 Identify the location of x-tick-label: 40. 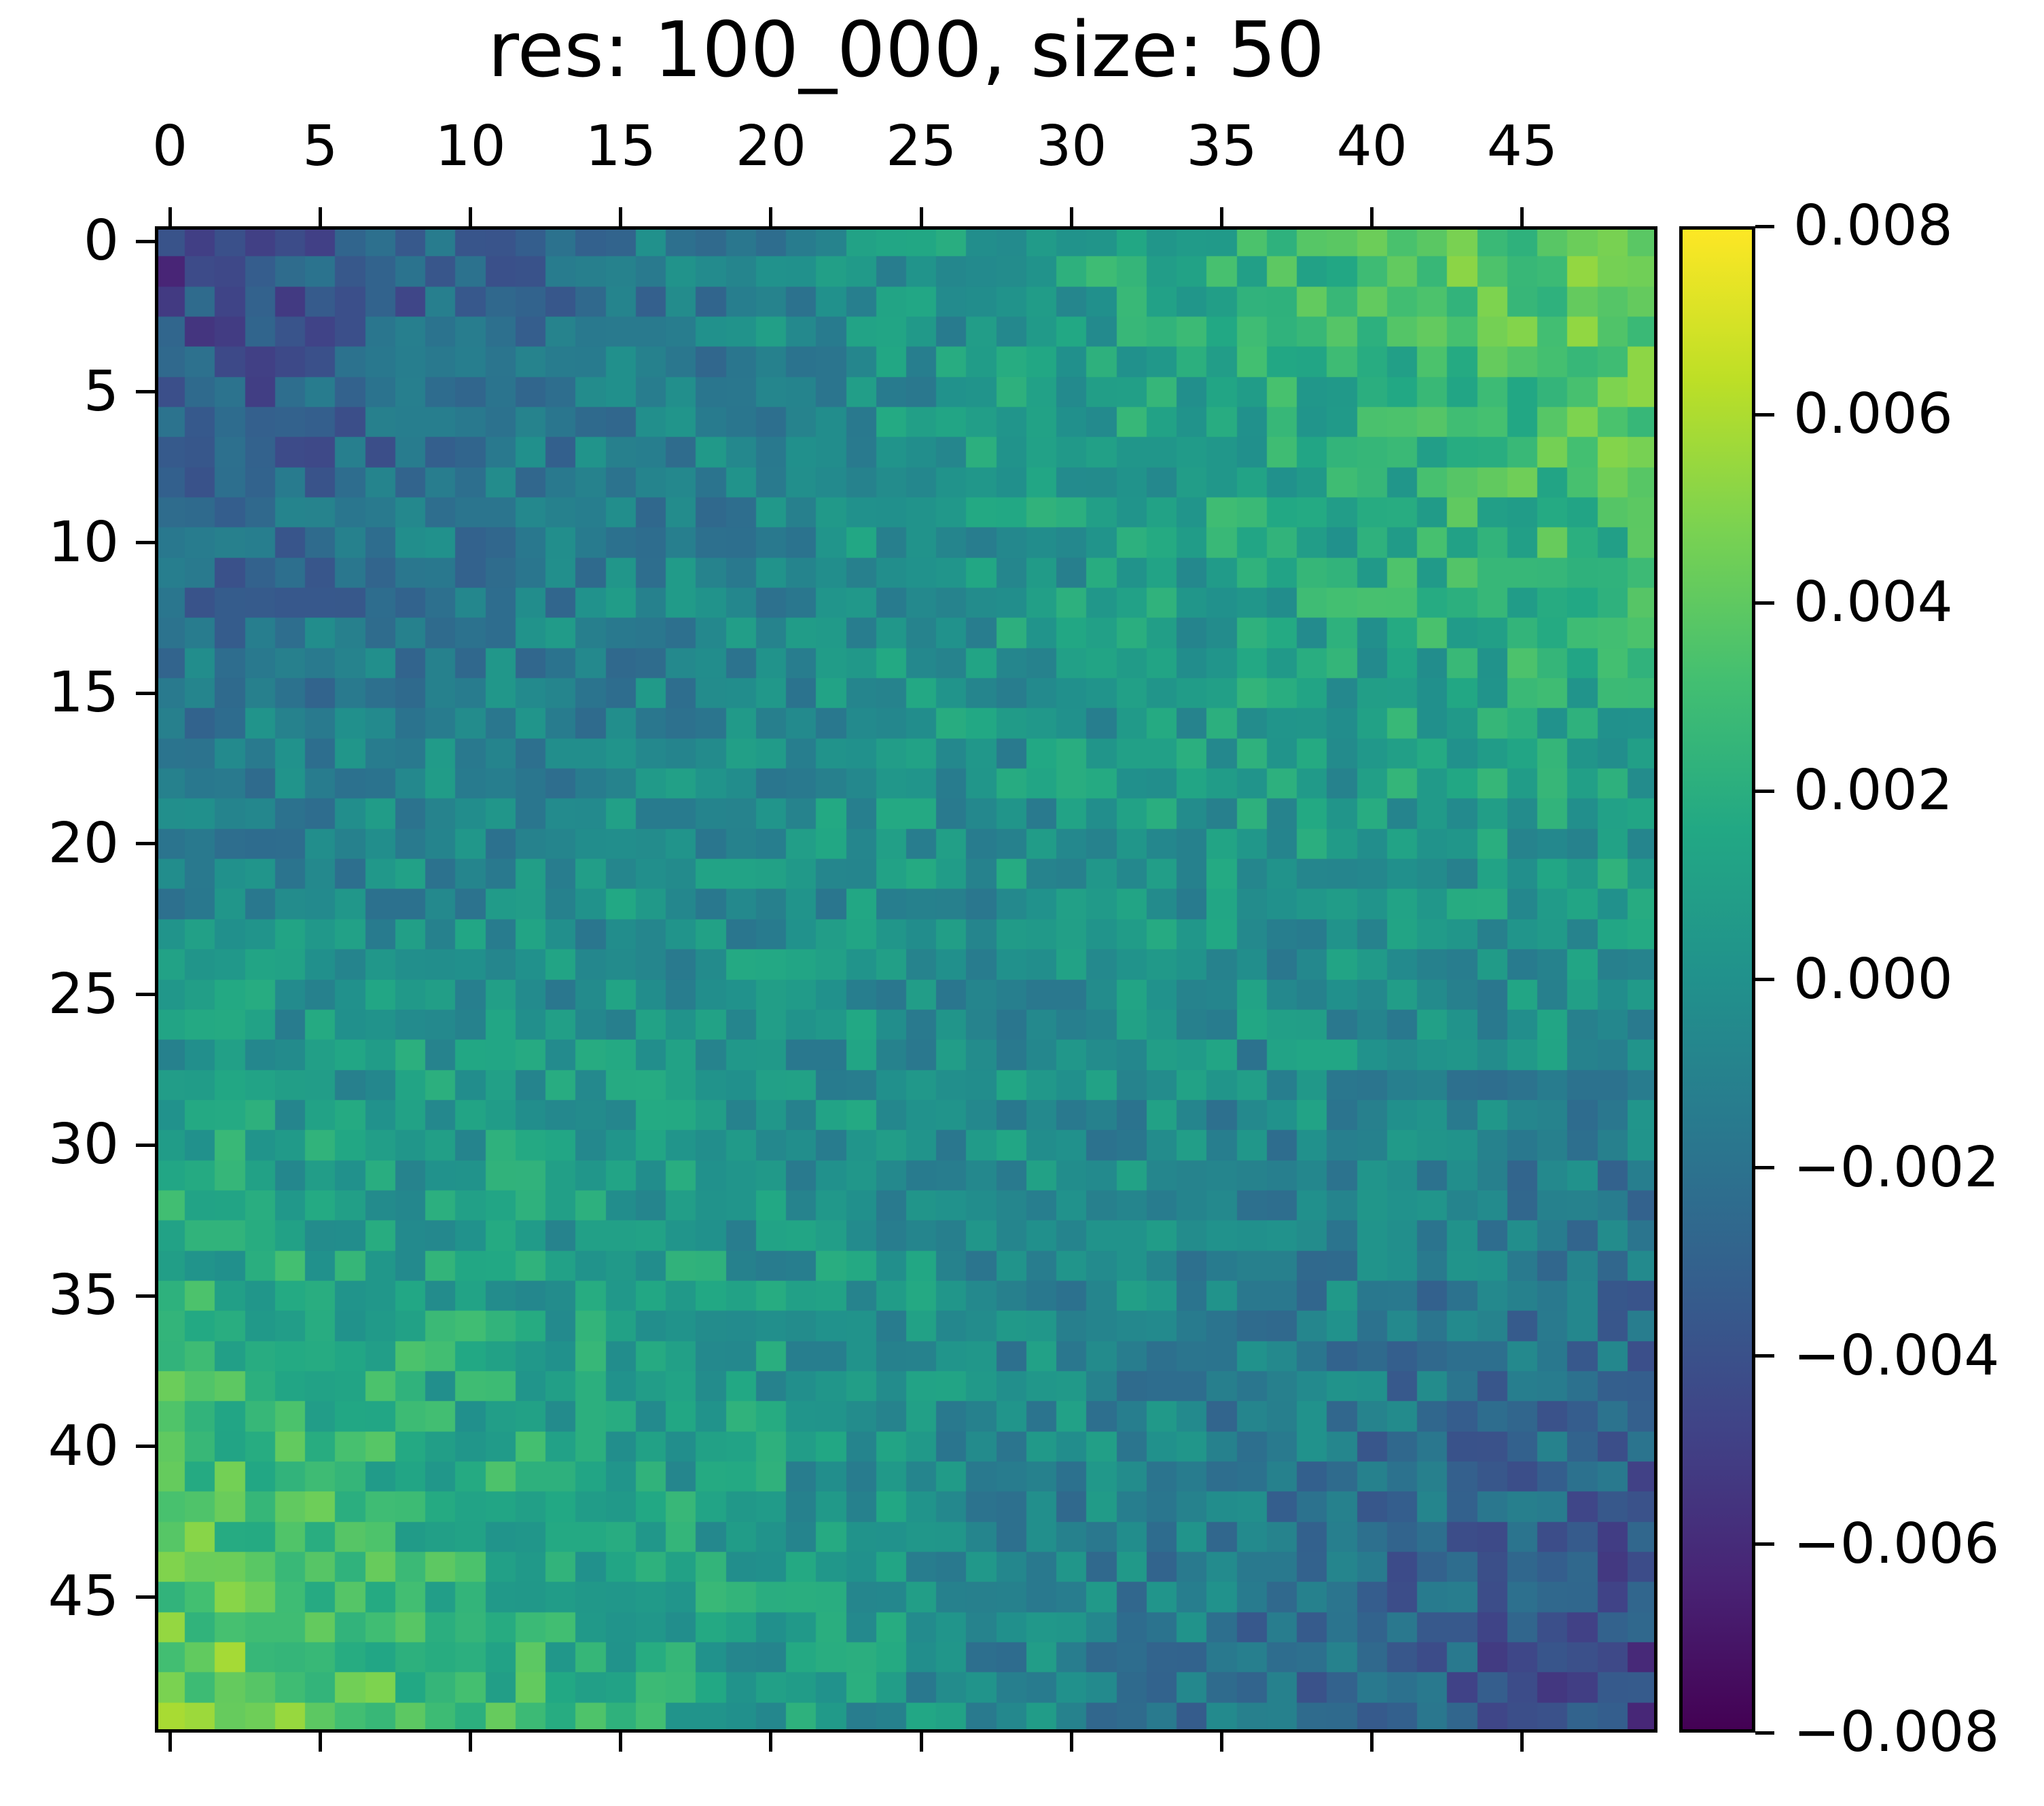
(1372, 146).